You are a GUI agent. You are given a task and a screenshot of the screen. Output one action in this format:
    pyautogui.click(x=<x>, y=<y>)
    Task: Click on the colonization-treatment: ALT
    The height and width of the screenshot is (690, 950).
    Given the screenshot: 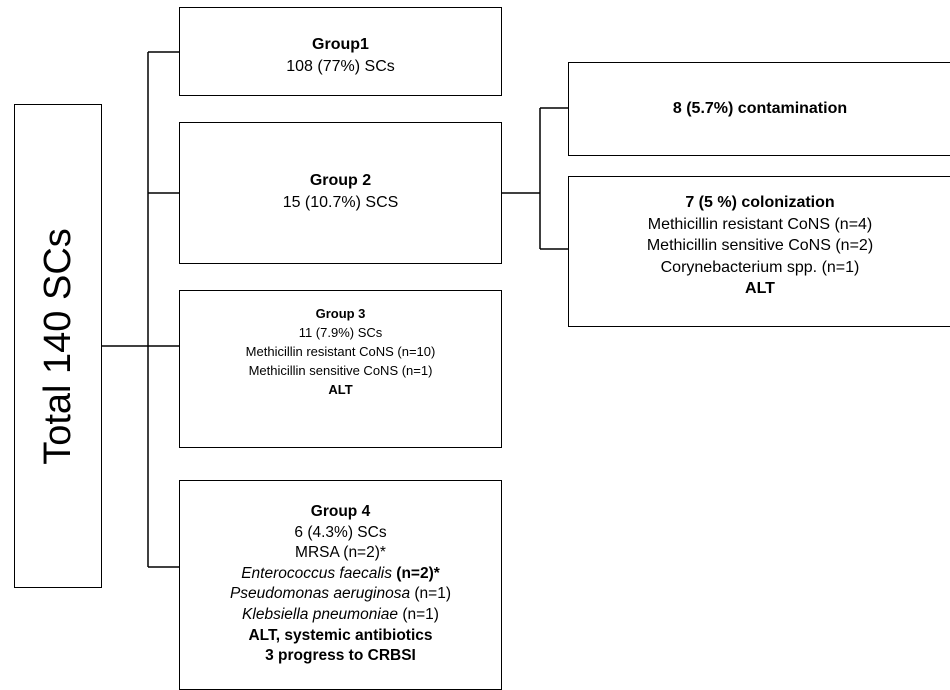 What is the action you would take?
    pyautogui.click(x=760, y=288)
    